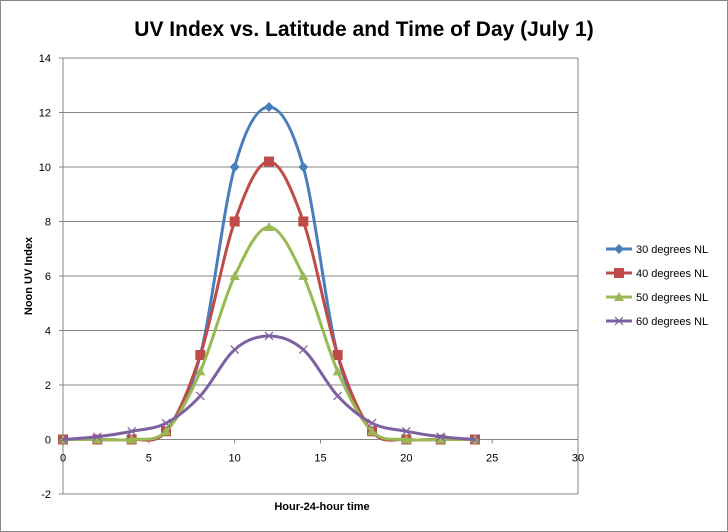 The height and width of the screenshot is (532, 728). I want to click on y-tick-label: 2, so click(48, 386).